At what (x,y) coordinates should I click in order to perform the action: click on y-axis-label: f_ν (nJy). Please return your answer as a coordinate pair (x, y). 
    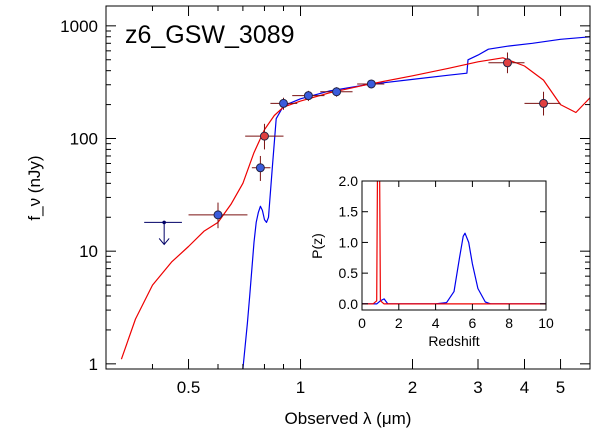
    Looking at the image, I should click on (34, 187).